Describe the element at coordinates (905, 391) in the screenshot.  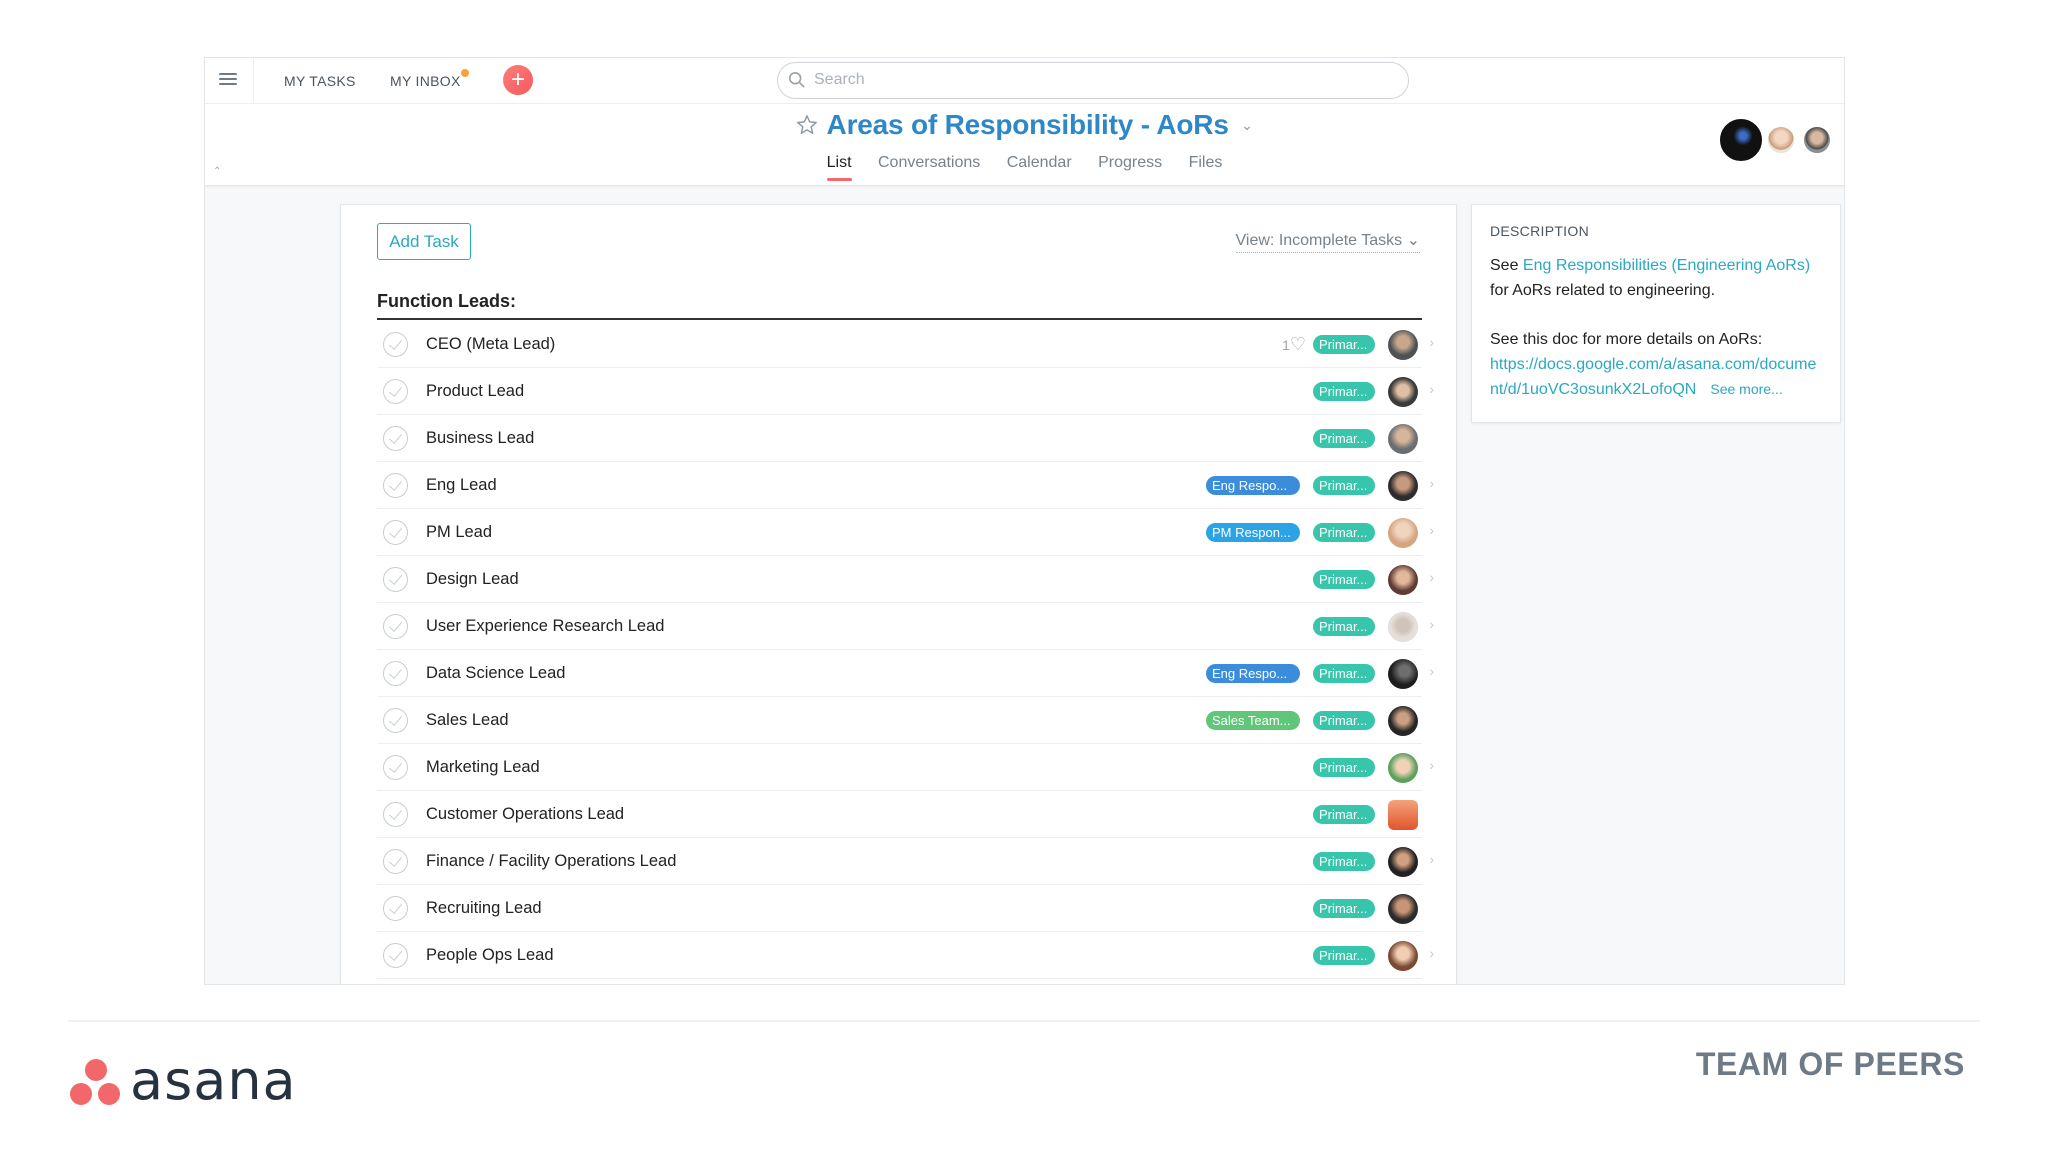
I see `task-row: Product Lead Primar... ›` at that location.